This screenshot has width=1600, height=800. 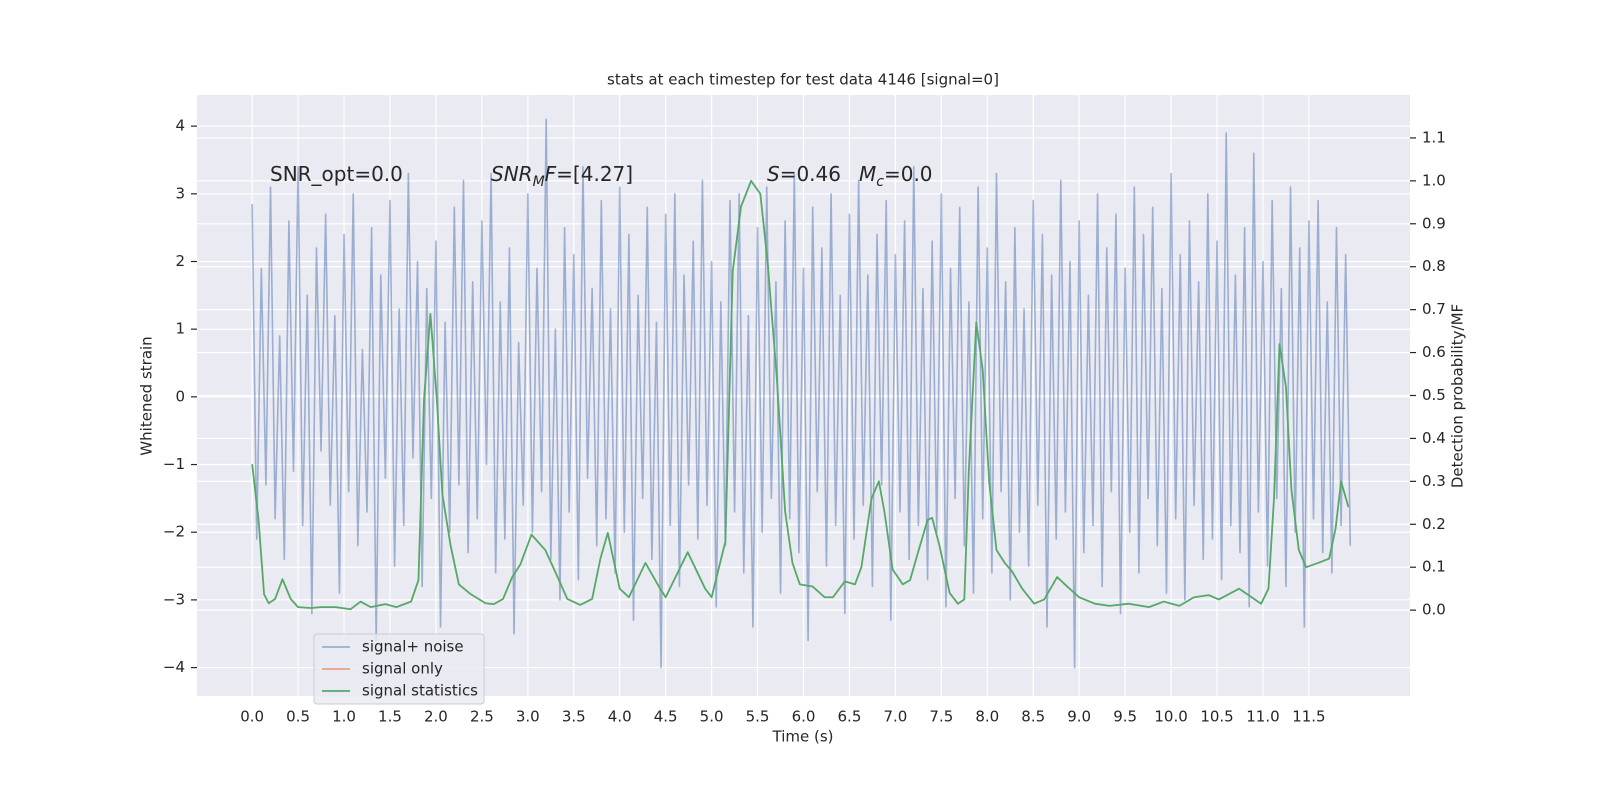 I want to click on annotation: S=0.46, so click(x=804, y=174).